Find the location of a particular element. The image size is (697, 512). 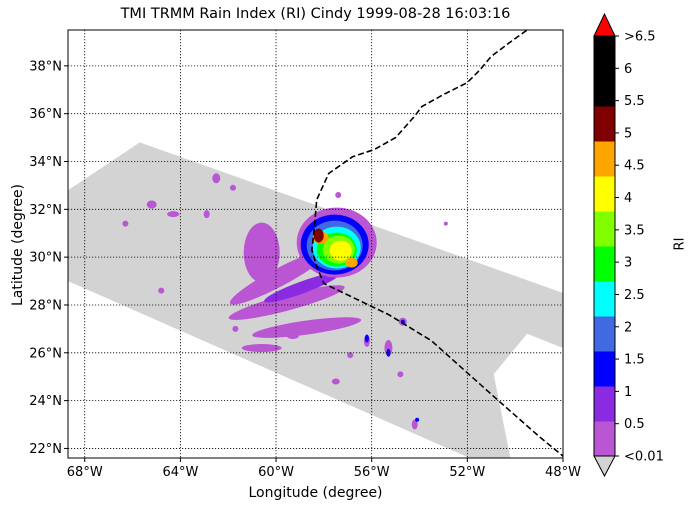

y-axis: 22°N 24°N 26°N 28°N 30°N 32°N 34°N 36°N 38°N is located at coordinates (48, 258).